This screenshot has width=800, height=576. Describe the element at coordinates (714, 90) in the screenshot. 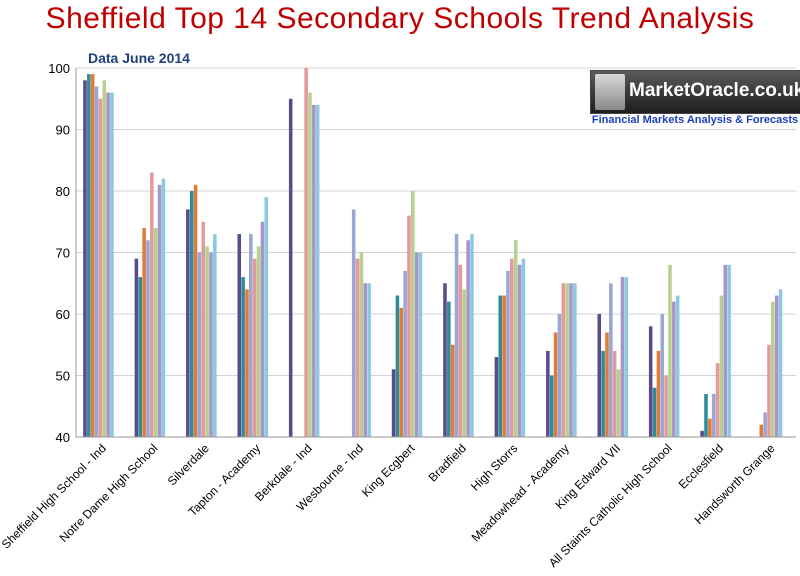

I see `logo-name: MarketOracle.co.uk` at that location.